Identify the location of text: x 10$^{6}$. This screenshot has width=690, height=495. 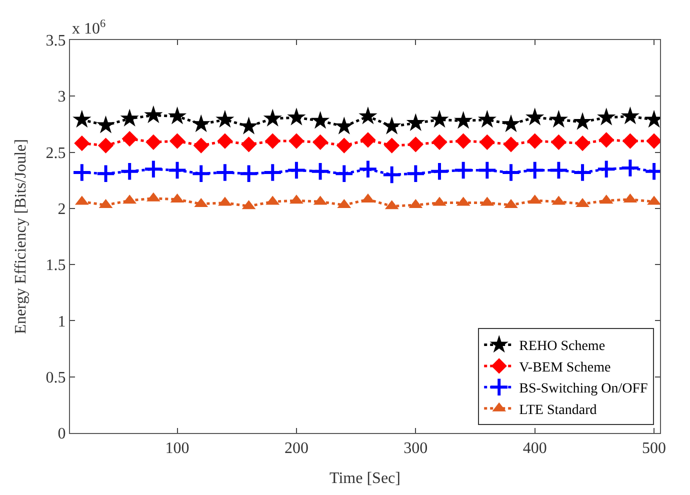
(89, 28).